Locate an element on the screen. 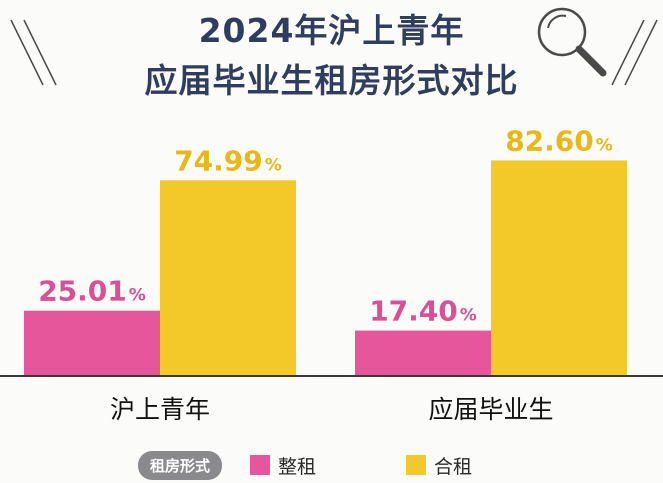  legend-item-hezu: 合租 is located at coordinates (439, 465).